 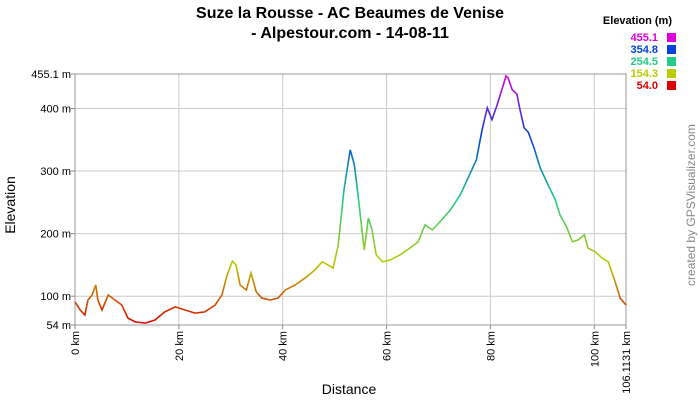 What do you see at coordinates (691, 205) in the screenshot?
I see `credit: created by GPSVisualizer.com` at bounding box center [691, 205].